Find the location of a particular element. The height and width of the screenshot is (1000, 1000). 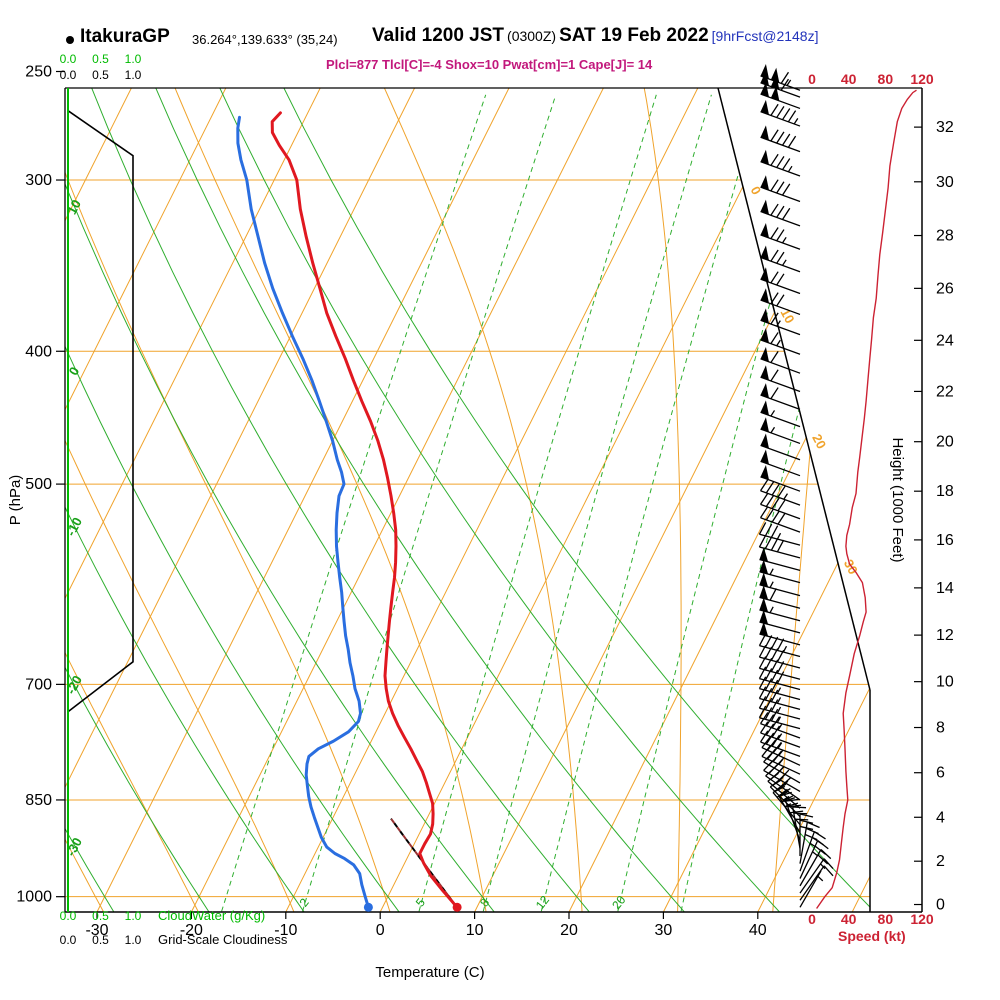

wind-barbs is located at coordinates (796, 486).